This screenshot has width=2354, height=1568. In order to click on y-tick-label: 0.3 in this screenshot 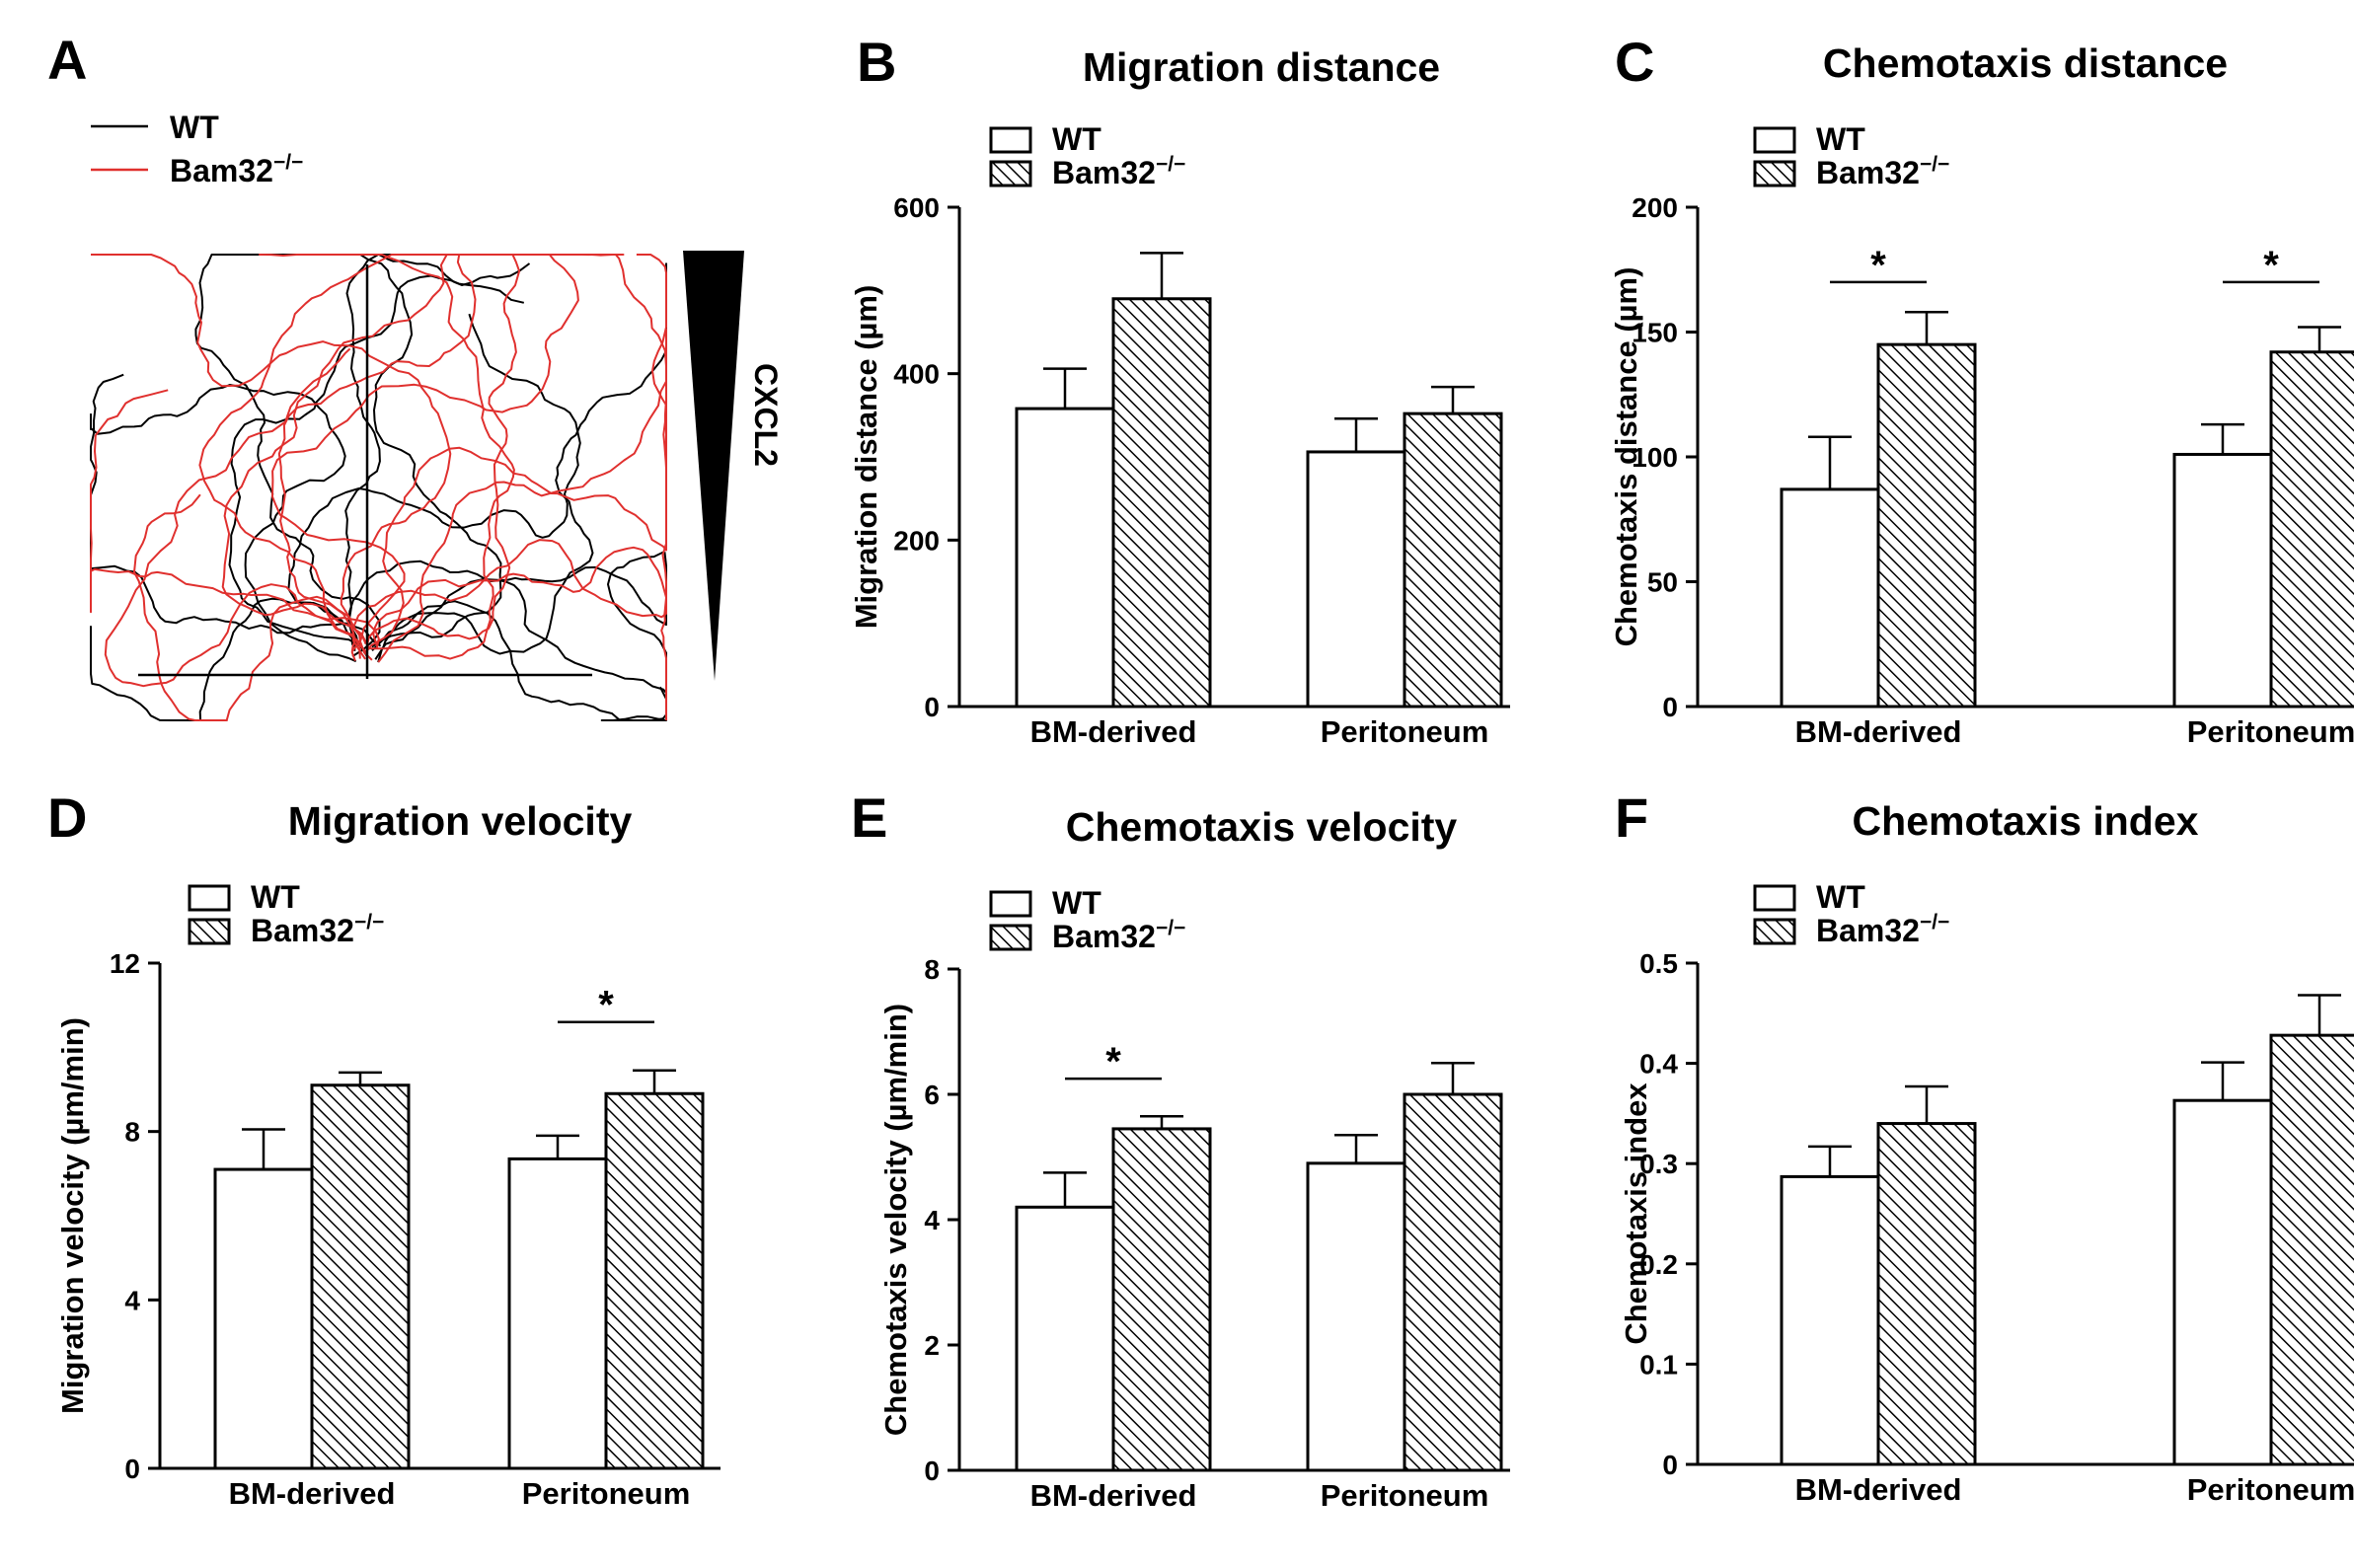, I will do `click(1658, 1164)`.